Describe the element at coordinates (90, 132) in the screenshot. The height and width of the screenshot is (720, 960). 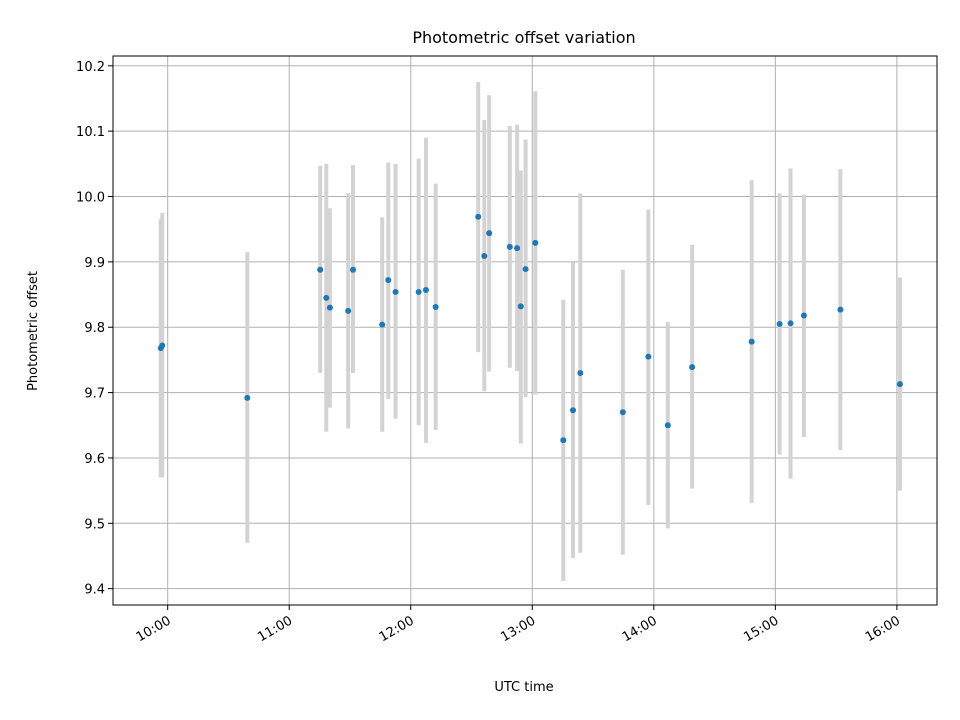
I see `y-tick-label: 10.1` at that location.